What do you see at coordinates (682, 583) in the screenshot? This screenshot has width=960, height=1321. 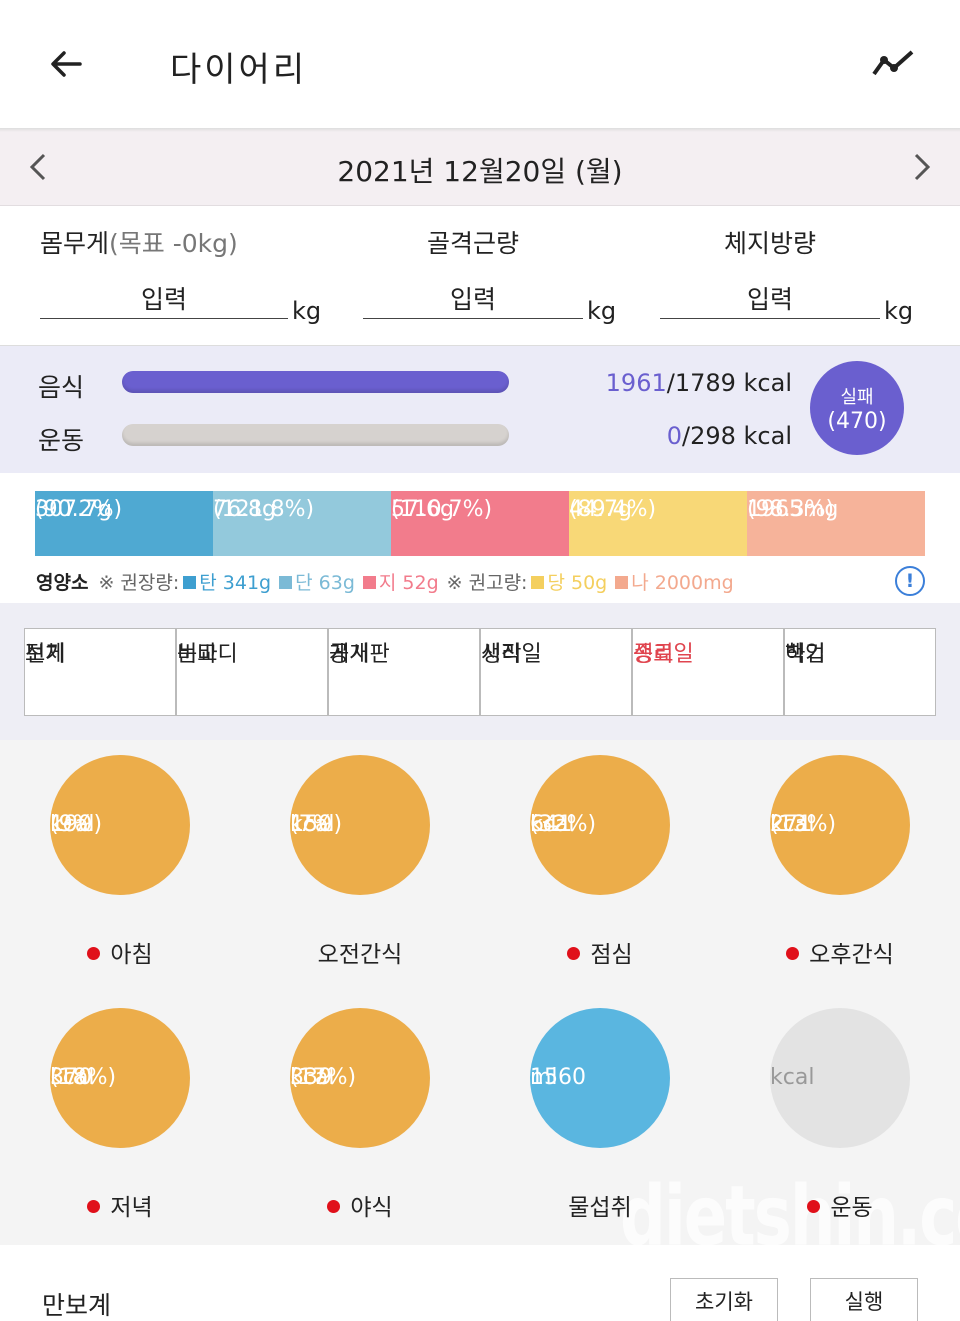 I see `legend-text: 나 2000mg` at bounding box center [682, 583].